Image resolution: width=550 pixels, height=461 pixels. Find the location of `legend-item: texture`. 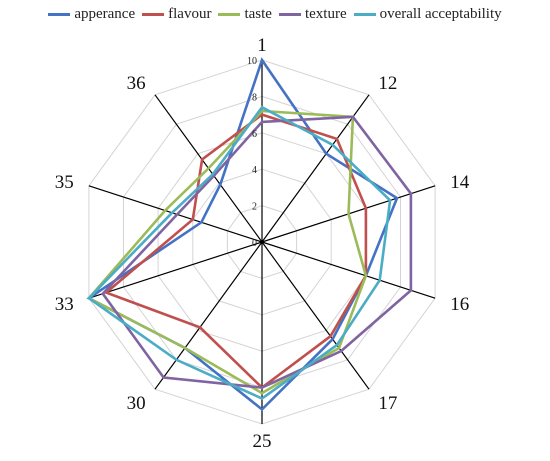

legend-item: texture is located at coordinates (312, 14).